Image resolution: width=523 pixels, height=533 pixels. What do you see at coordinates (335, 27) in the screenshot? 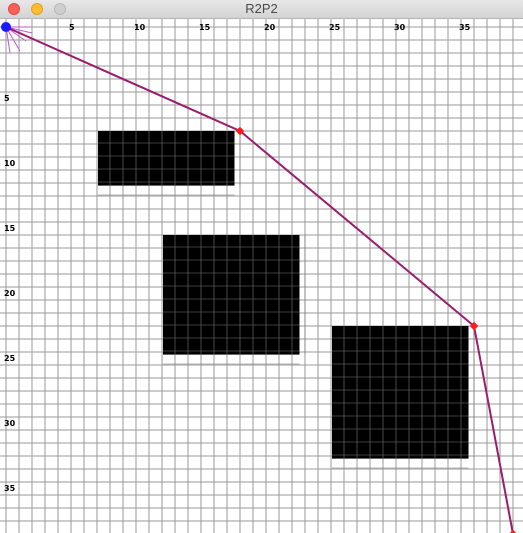
I see `x-tick-label: 25` at bounding box center [335, 27].